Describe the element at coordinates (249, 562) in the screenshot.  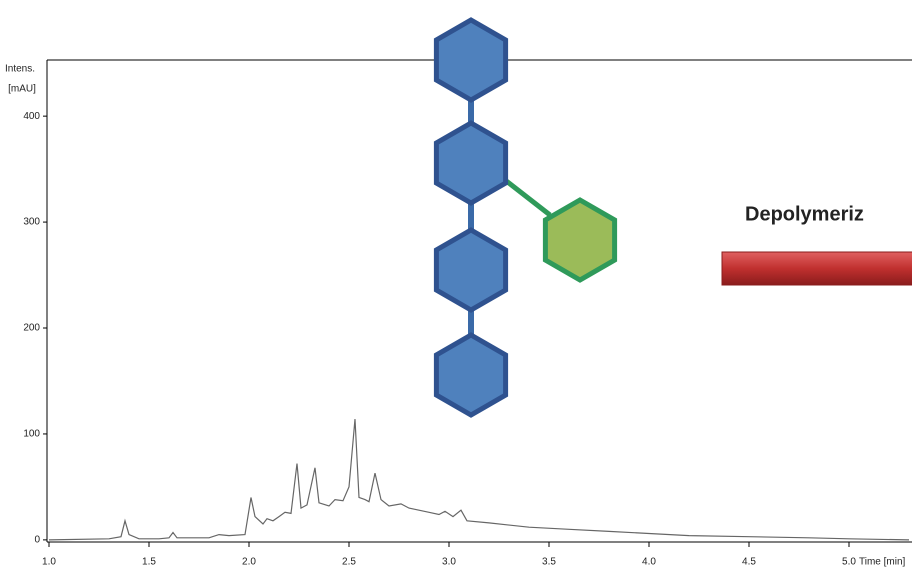
I see `x-tick-label: 2.0` at that location.